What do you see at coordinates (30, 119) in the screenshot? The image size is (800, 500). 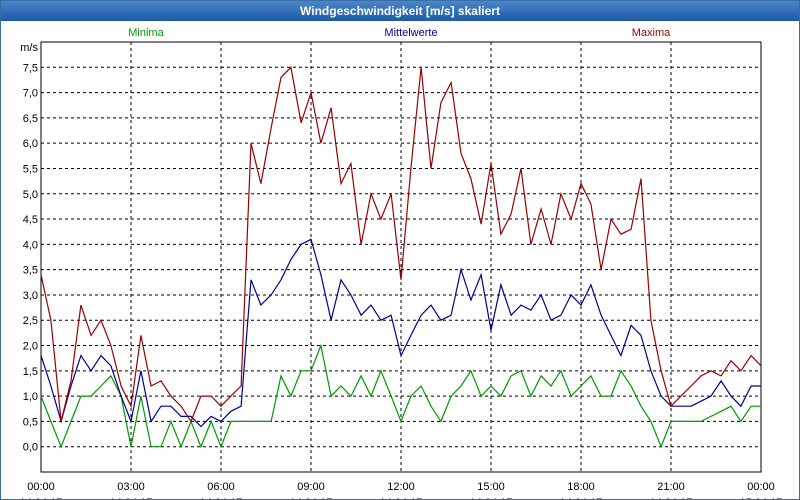 I see `y-tick-label: 6,5` at bounding box center [30, 119].